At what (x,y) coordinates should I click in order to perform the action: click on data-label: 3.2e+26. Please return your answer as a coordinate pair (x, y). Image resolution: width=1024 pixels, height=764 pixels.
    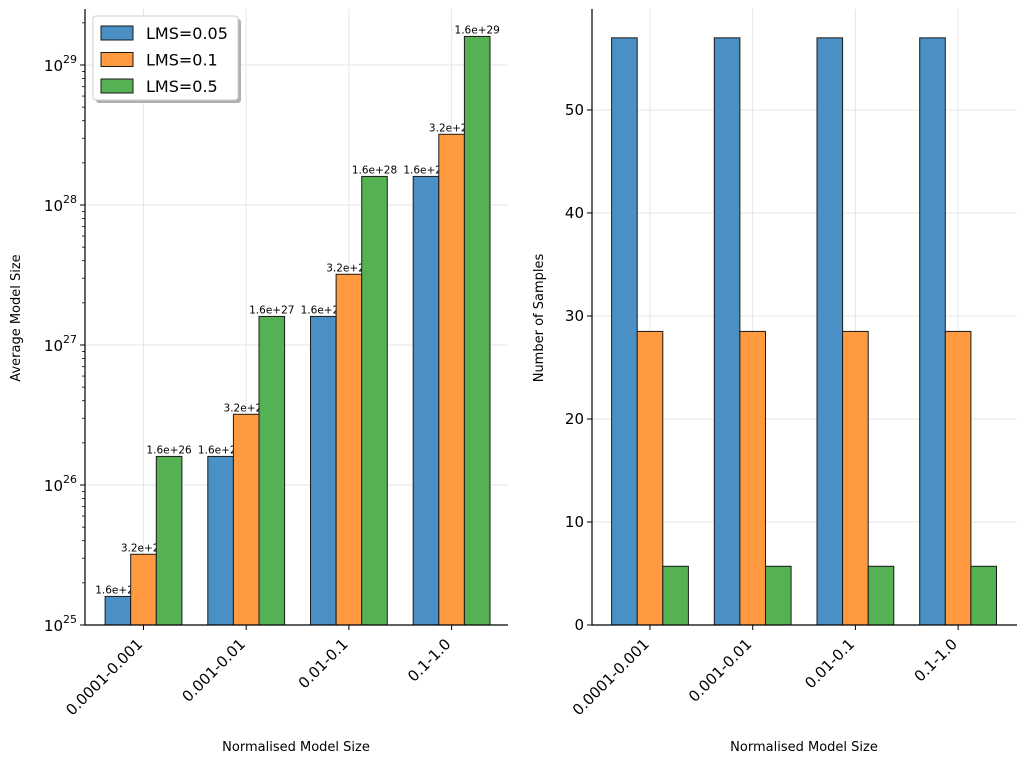
    Looking at the image, I should click on (247, 408).